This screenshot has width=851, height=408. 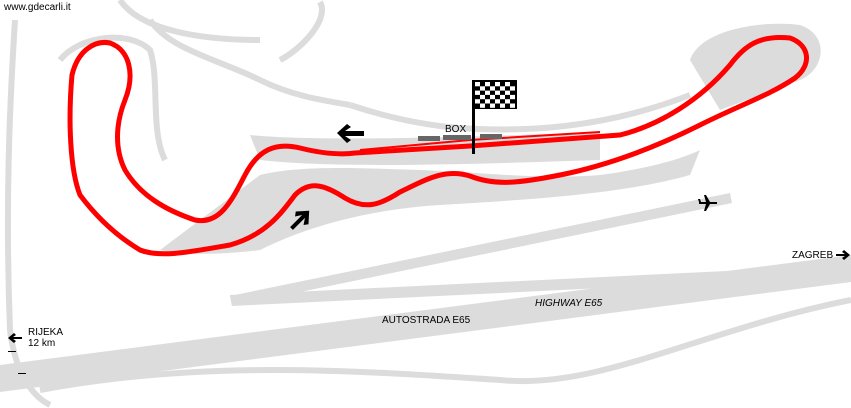 What do you see at coordinates (350, 133) in the screenshot?
I see `direction-arrow-left-icon` at bounding box center [350, 133].